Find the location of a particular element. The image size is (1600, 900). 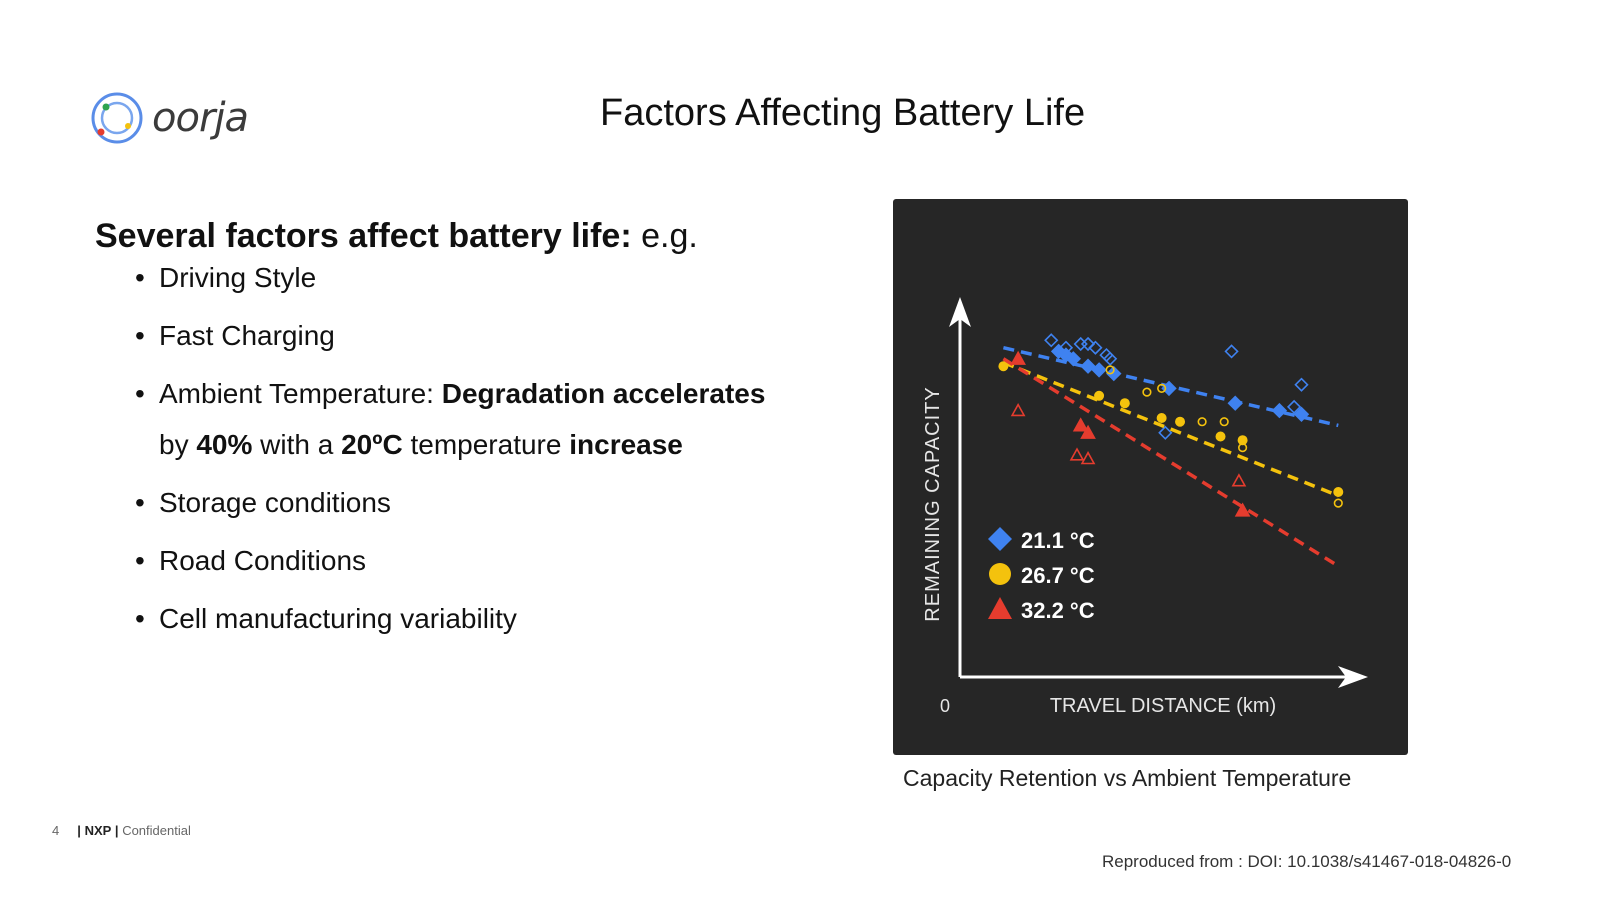

x-origin-label: 0 is located at coordinates (945, 706).